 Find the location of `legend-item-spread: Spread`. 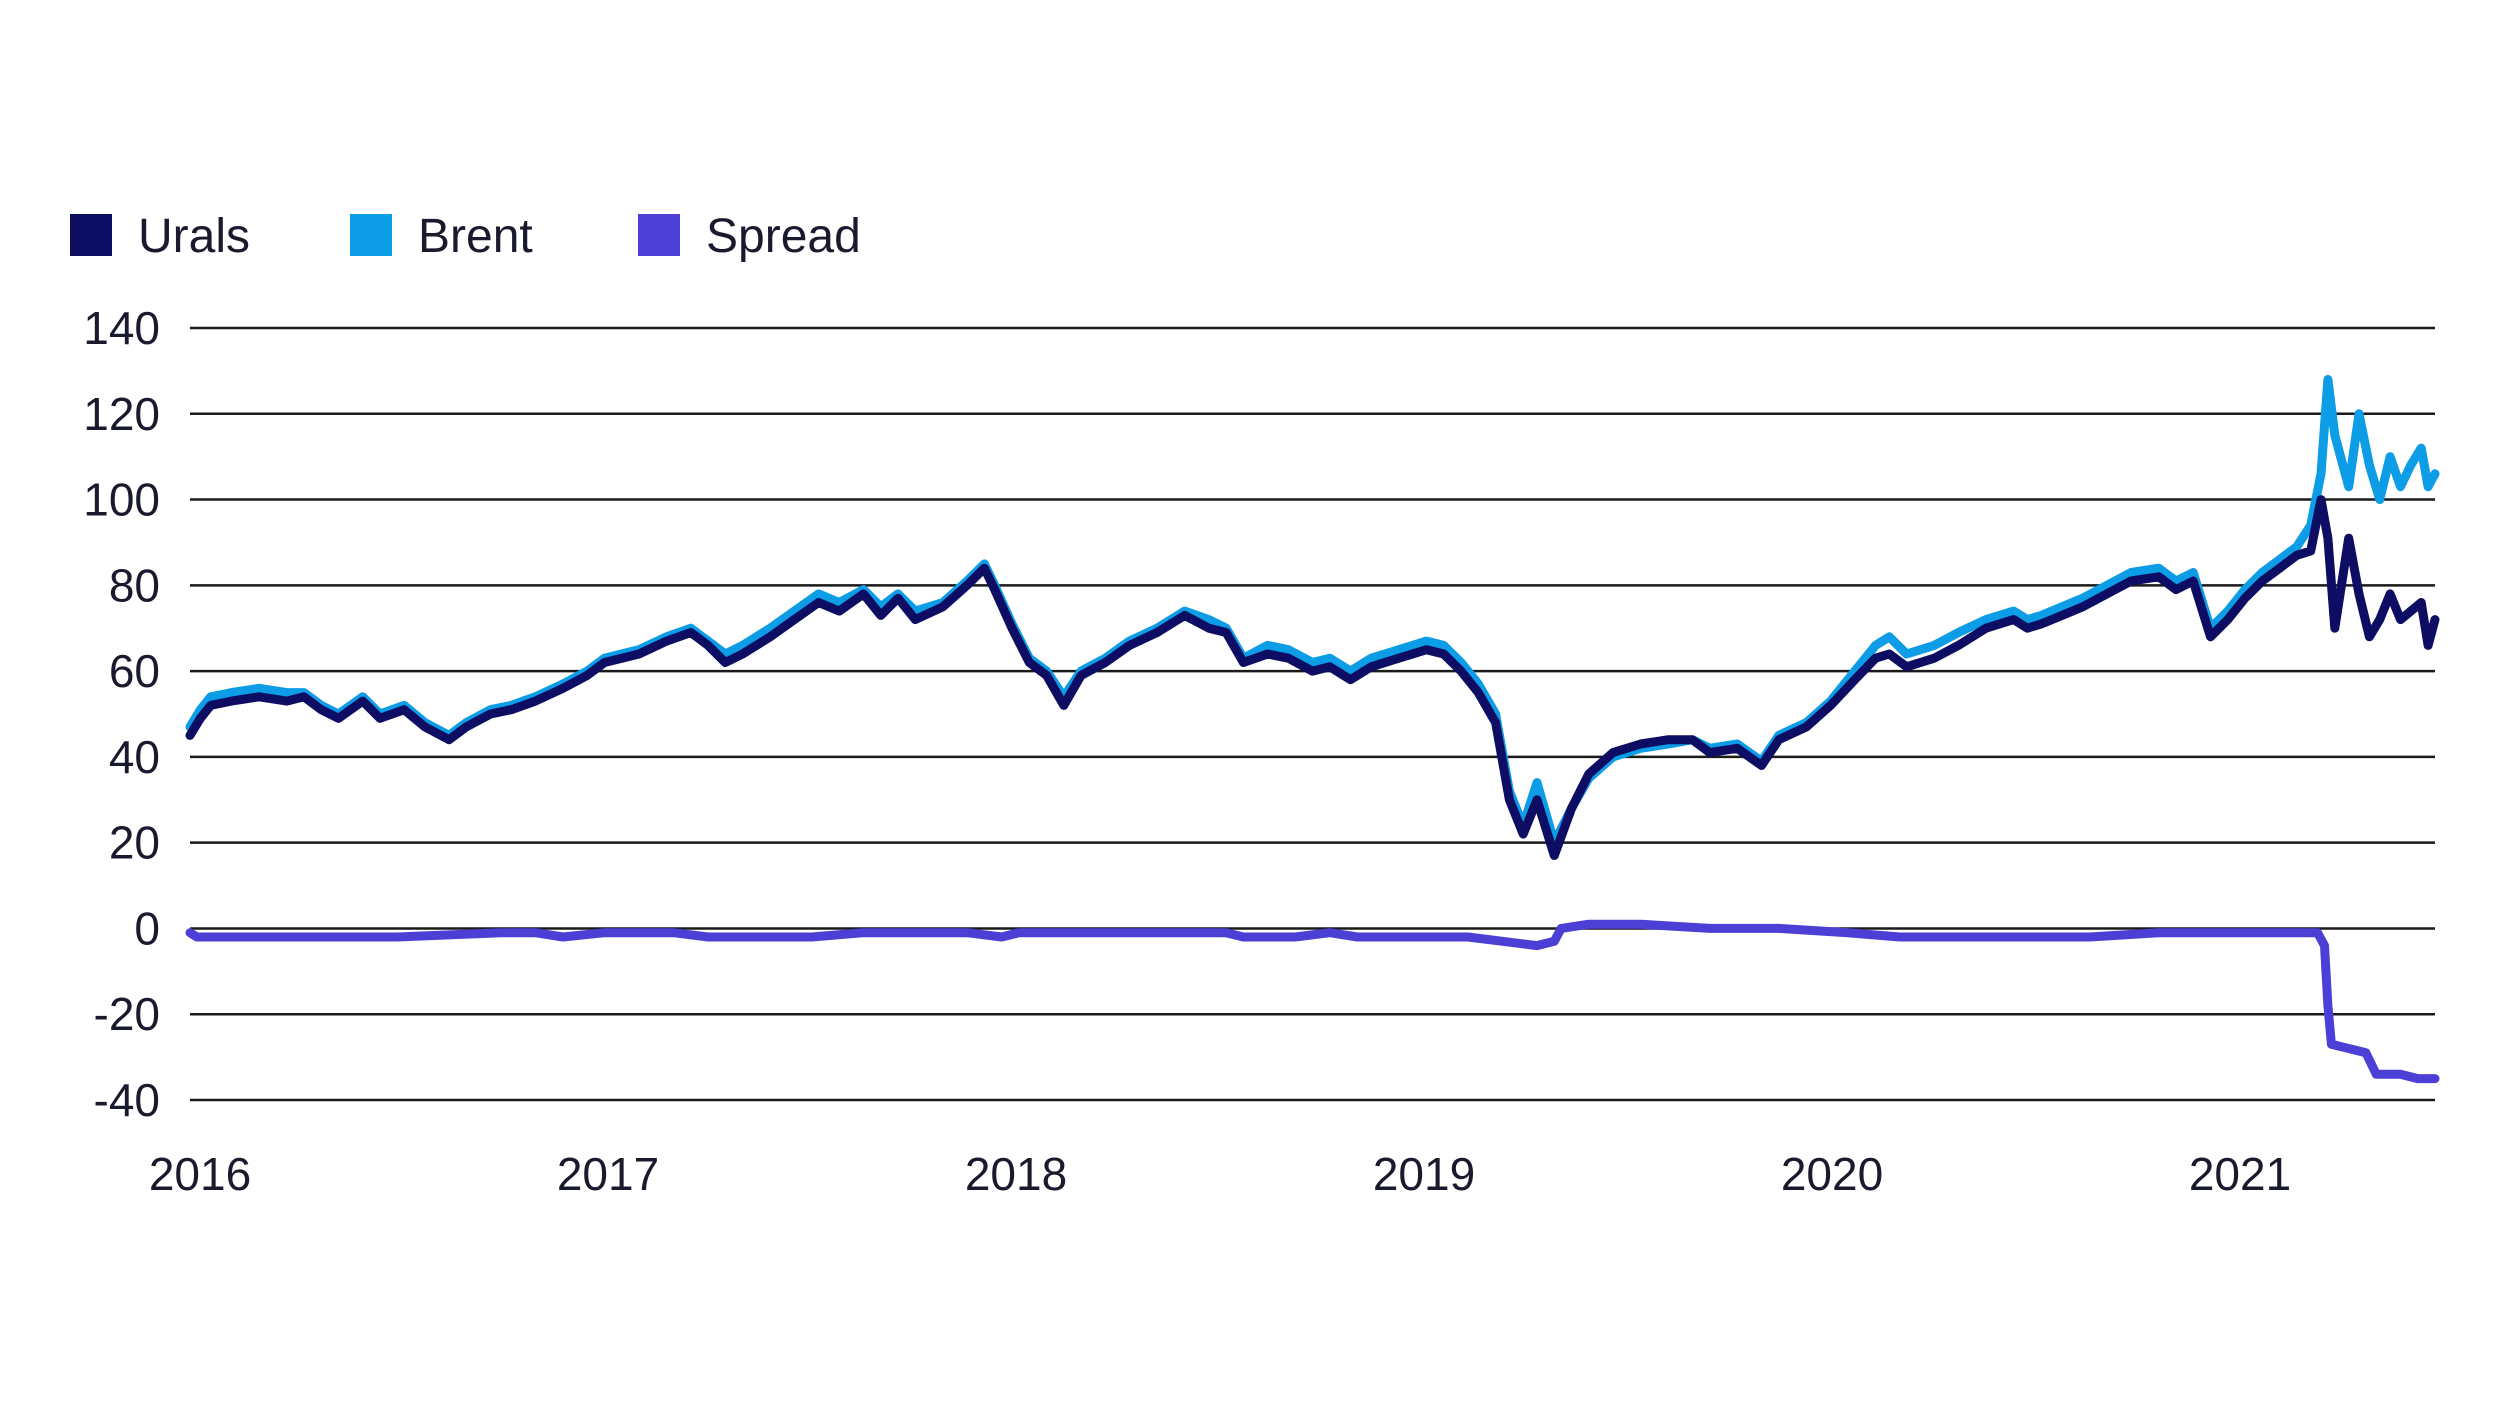

legend-item-spread: Spread is located at coordinates (749, 236).